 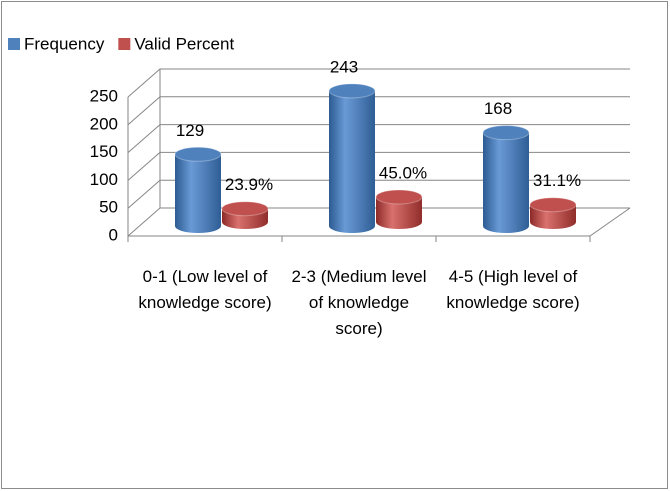 What do you see at coordinates (104, 151) in the screenshot?
I see `y-tick-label: 150` at bounding box center [104, 151].